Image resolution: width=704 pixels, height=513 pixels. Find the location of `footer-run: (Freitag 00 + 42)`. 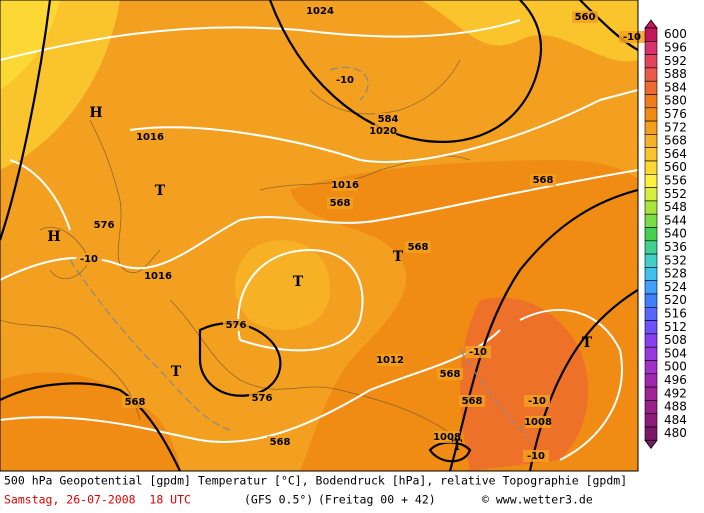

footer-run: (Freitag 00 + 42) is located at coordinates (377, 500).